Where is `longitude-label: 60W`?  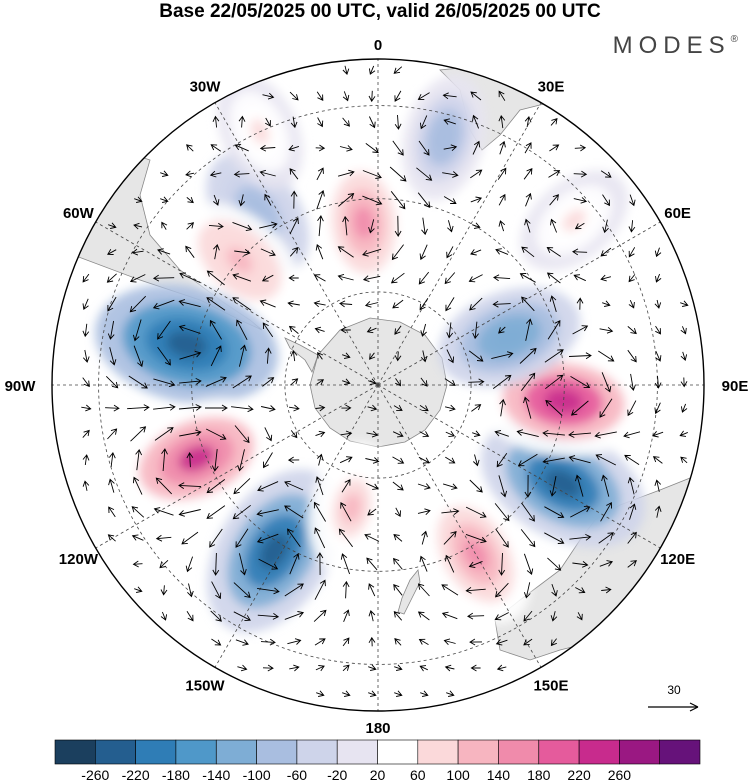
longitude-label: 60W is located at coordinates (79, 213).